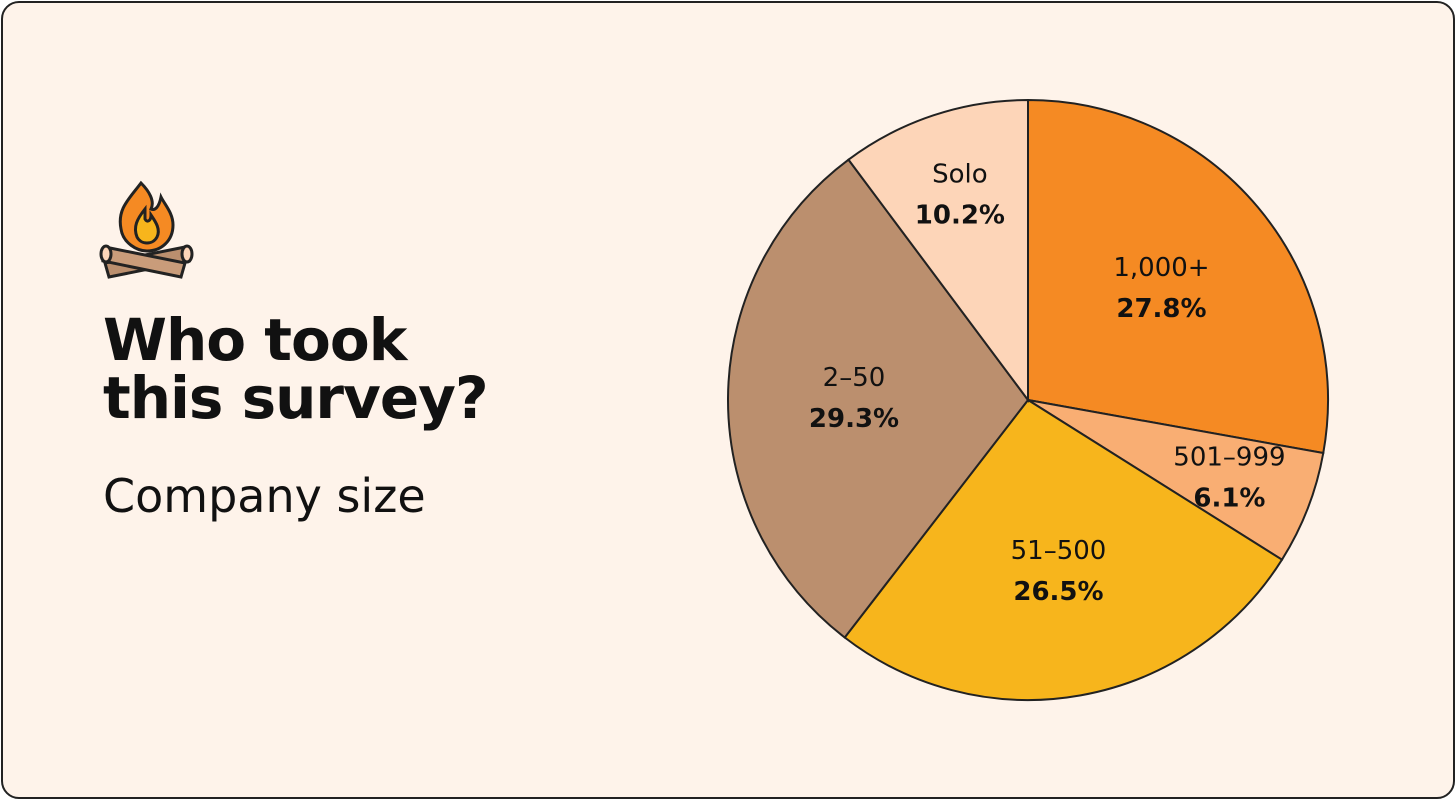  What do you see at coordinates (296, 369) in the screenshot?
I see `chart-title: Who took this survey?` at bounding box center [296, 369].